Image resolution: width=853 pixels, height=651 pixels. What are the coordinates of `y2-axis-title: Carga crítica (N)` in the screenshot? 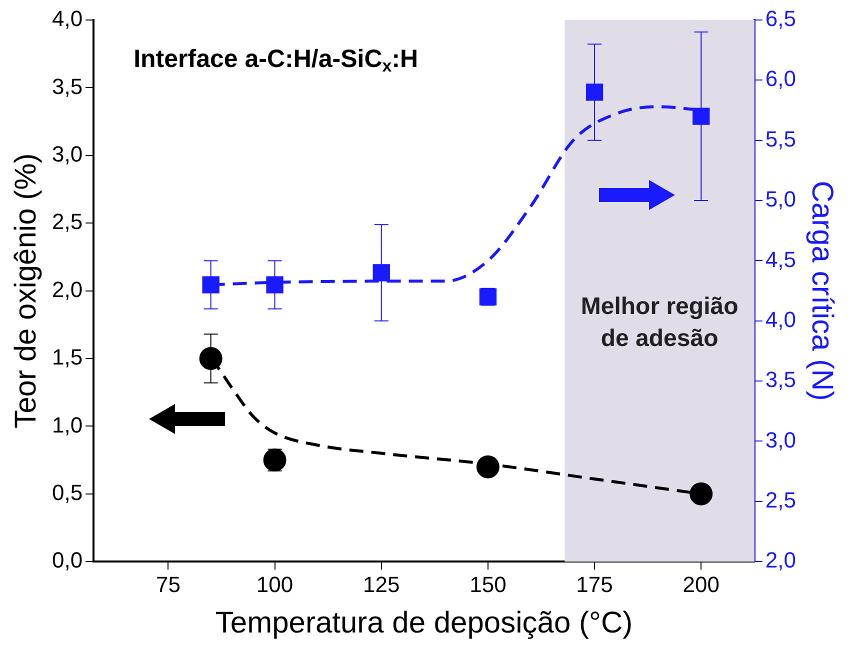 It's located at (822, 290).